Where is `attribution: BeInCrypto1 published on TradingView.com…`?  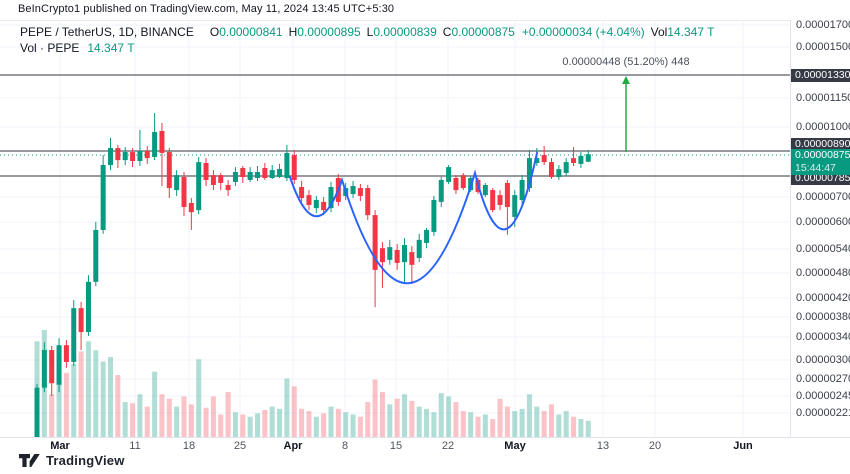
attribution: BeInCrypto1 published on TradingView.com… is located at coordinates (206, 9).